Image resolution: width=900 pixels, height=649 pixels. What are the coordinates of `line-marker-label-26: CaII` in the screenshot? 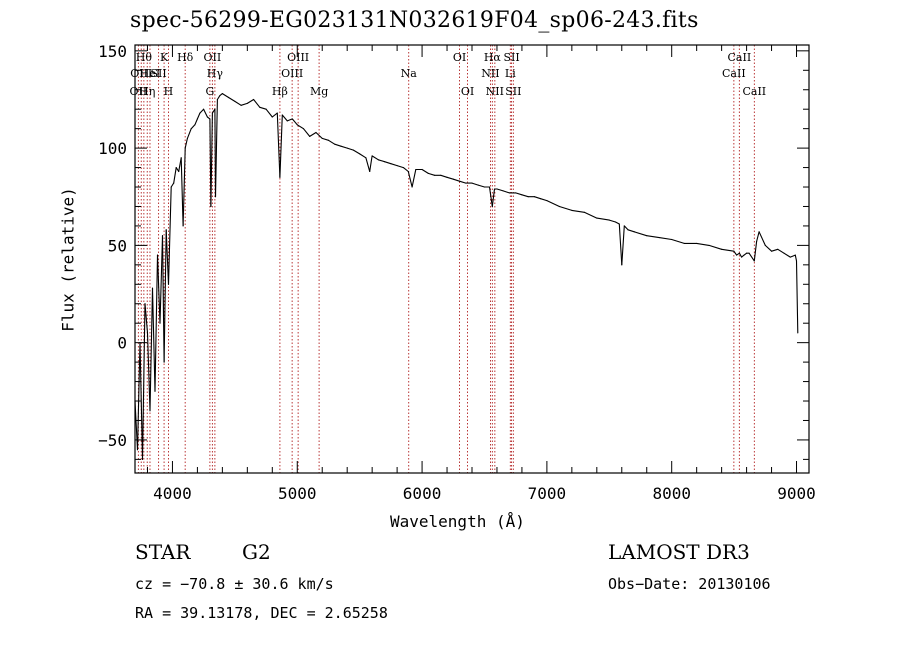 It's located at (740, 57).